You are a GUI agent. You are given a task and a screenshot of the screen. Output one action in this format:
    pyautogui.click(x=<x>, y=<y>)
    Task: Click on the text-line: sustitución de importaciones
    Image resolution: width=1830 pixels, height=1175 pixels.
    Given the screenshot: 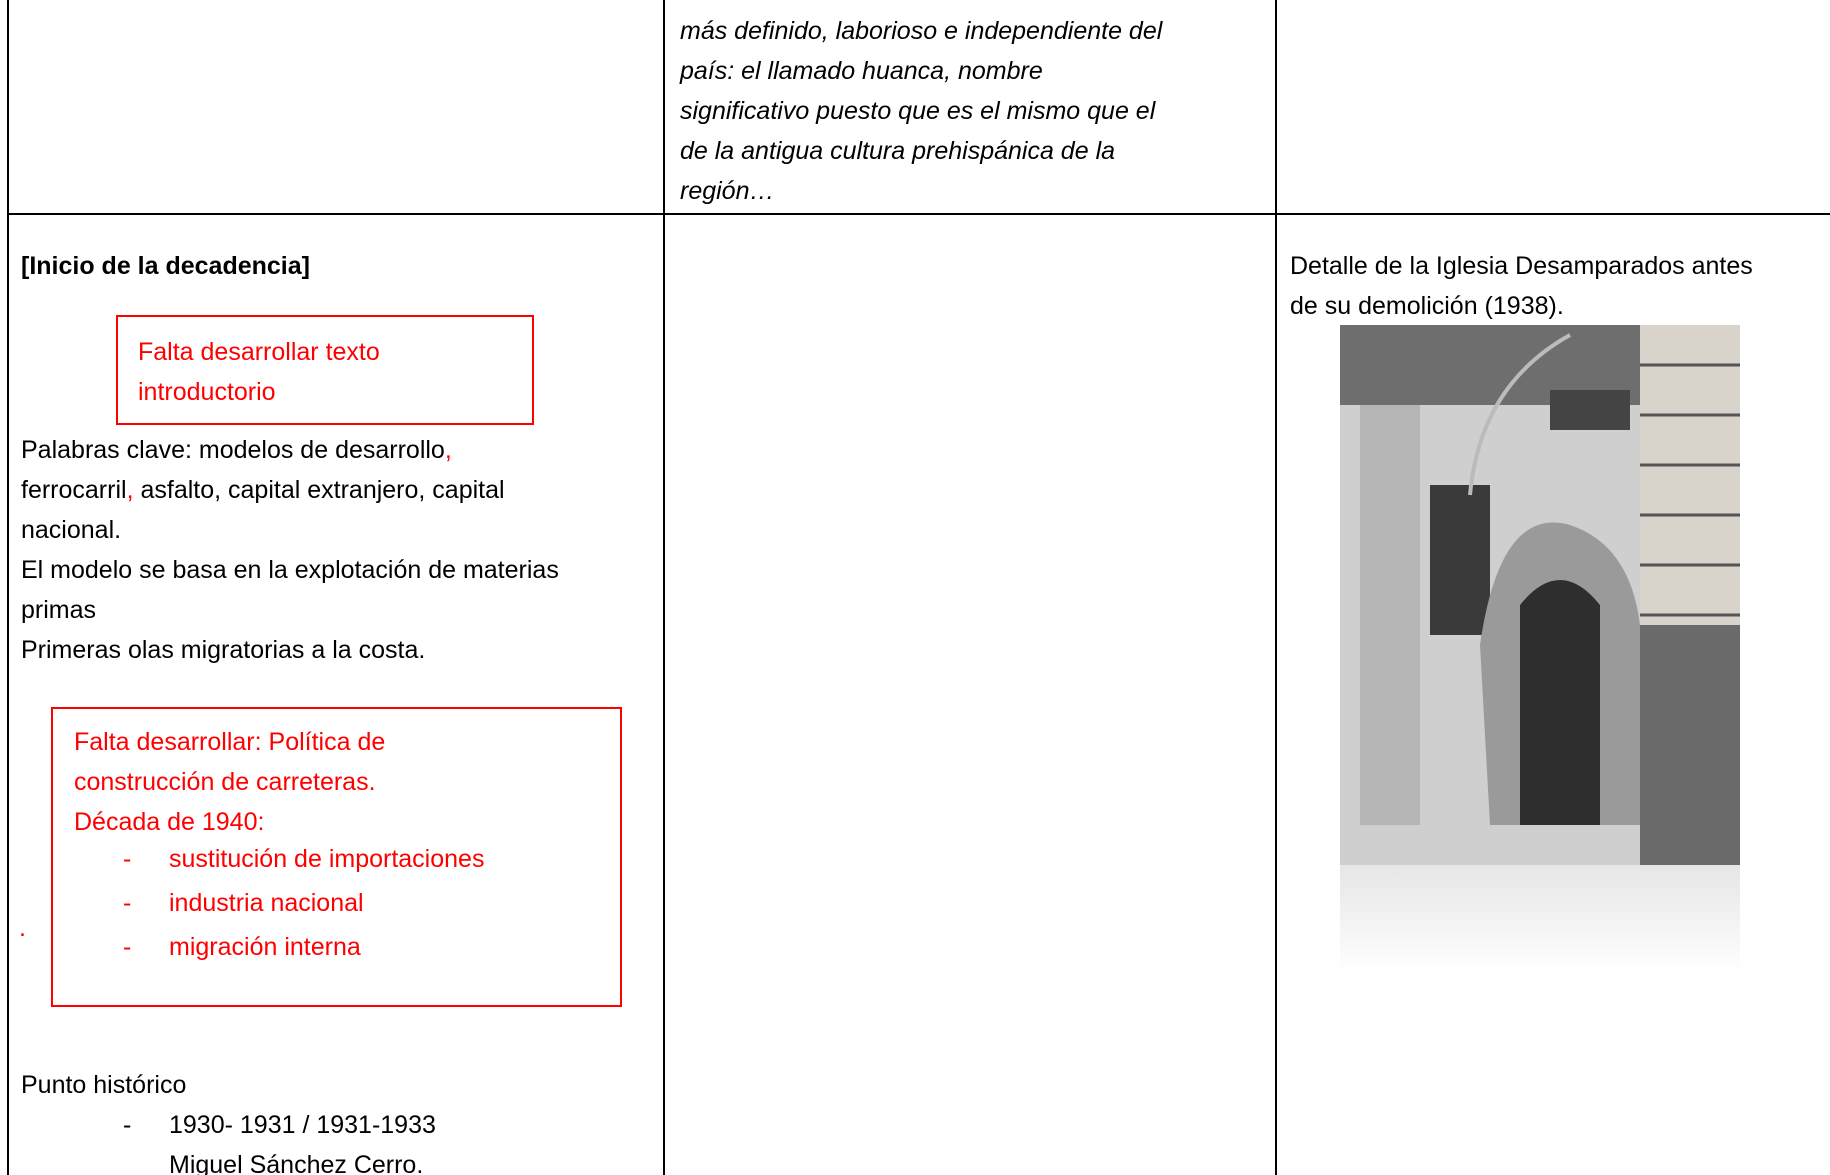 What is the action you would take?
    pyautogui.click(x=327, y=859)
    